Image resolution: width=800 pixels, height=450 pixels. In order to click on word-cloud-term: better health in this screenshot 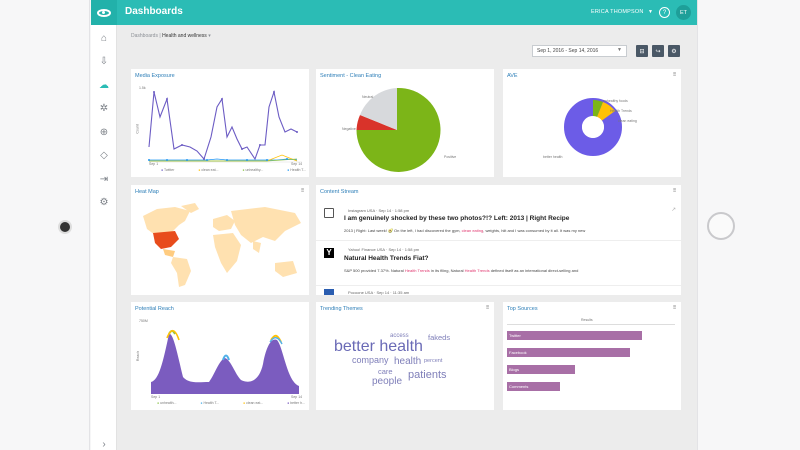, I will do `click(378, 346)`.